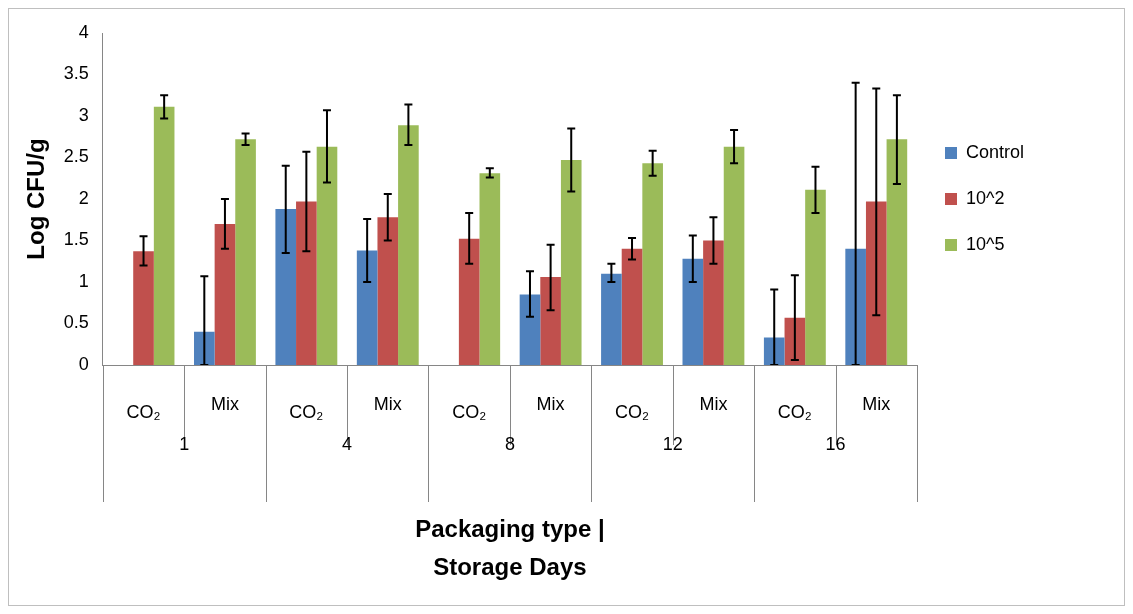 This screenshot has width=1133, height=614. I want to click on y-tick-label: 4, so click(83, 31).